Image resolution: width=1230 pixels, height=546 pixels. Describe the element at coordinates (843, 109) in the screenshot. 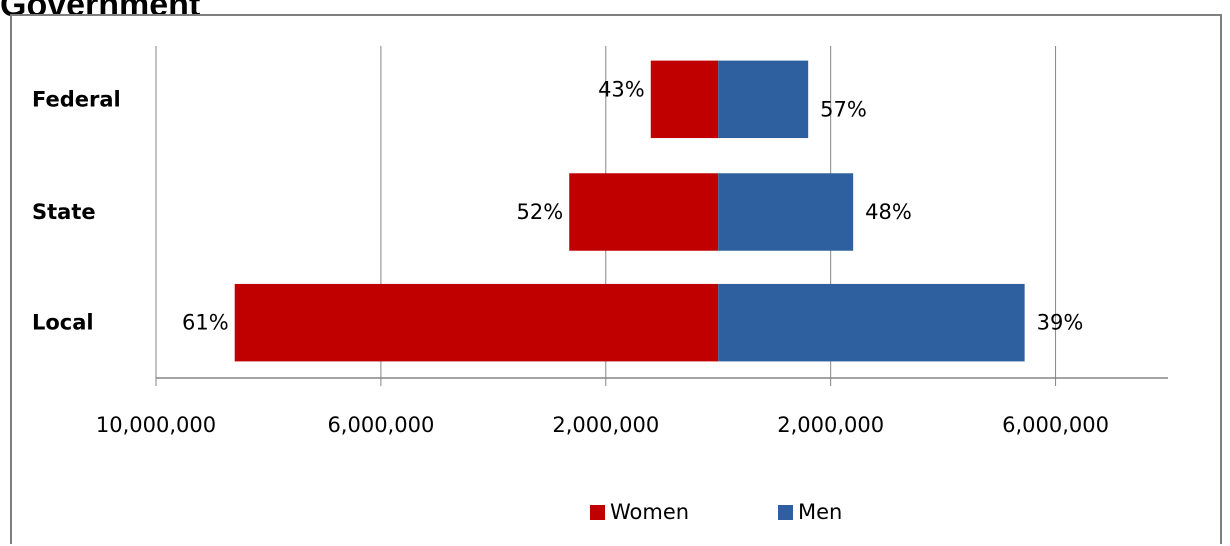

I see `data-label-men: 57%` at that location.